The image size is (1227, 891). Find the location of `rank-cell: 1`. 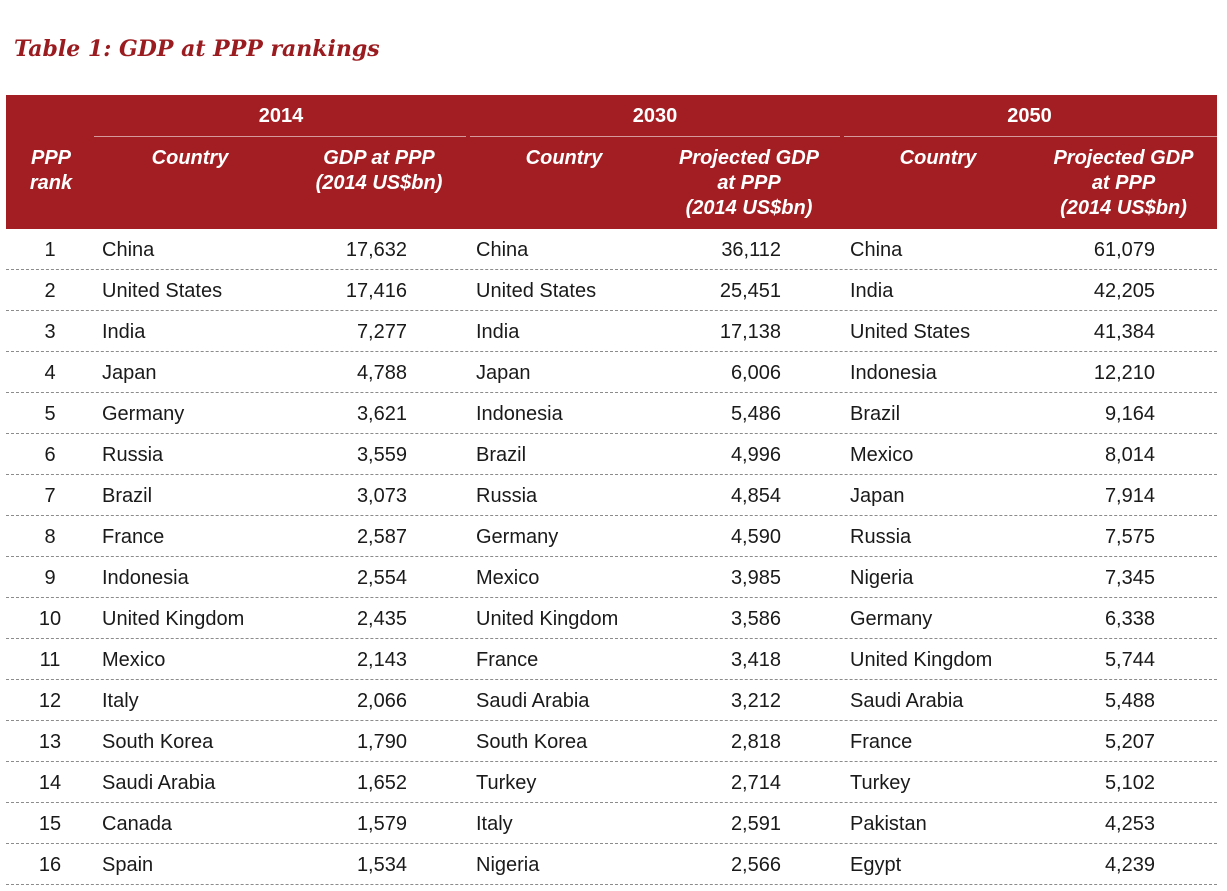

rank-cell: 1 is located at coordinates (50, 250).